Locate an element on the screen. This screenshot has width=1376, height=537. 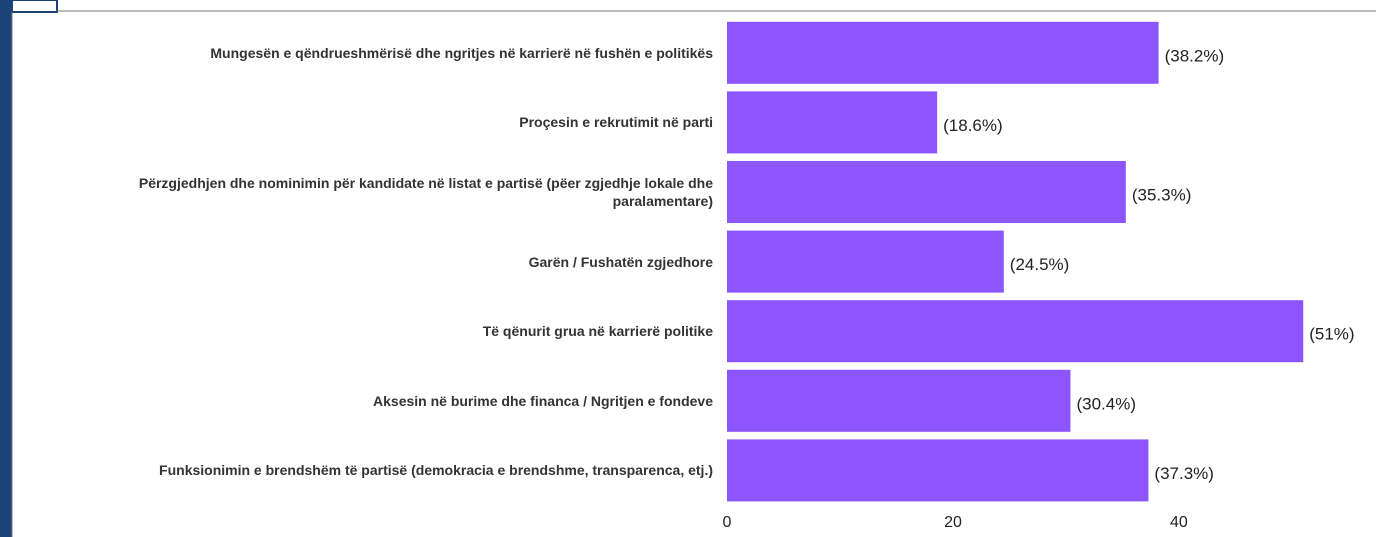
value-label: (24.5%) is located at coordinates (1040, 264).